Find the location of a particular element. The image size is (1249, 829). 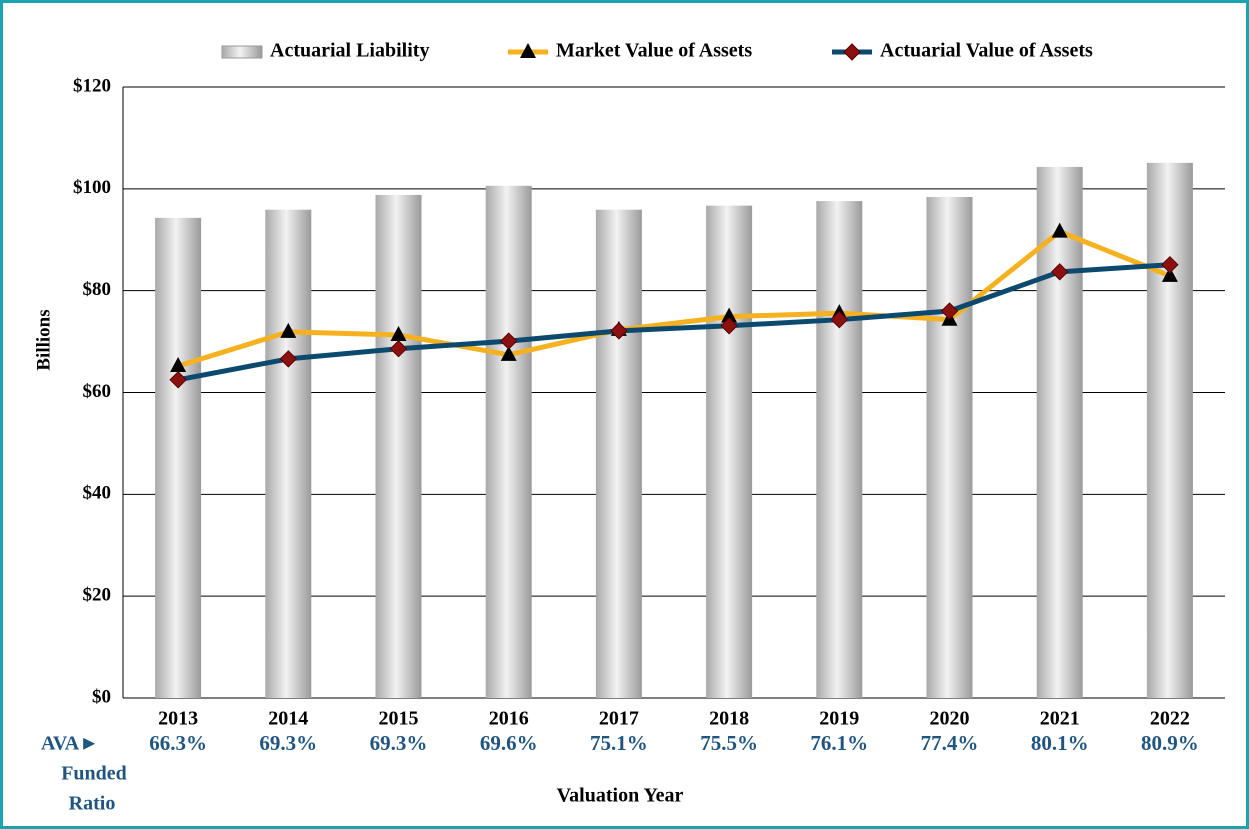

funded-ratio: 75.5% is located at coordinates (729, 743).